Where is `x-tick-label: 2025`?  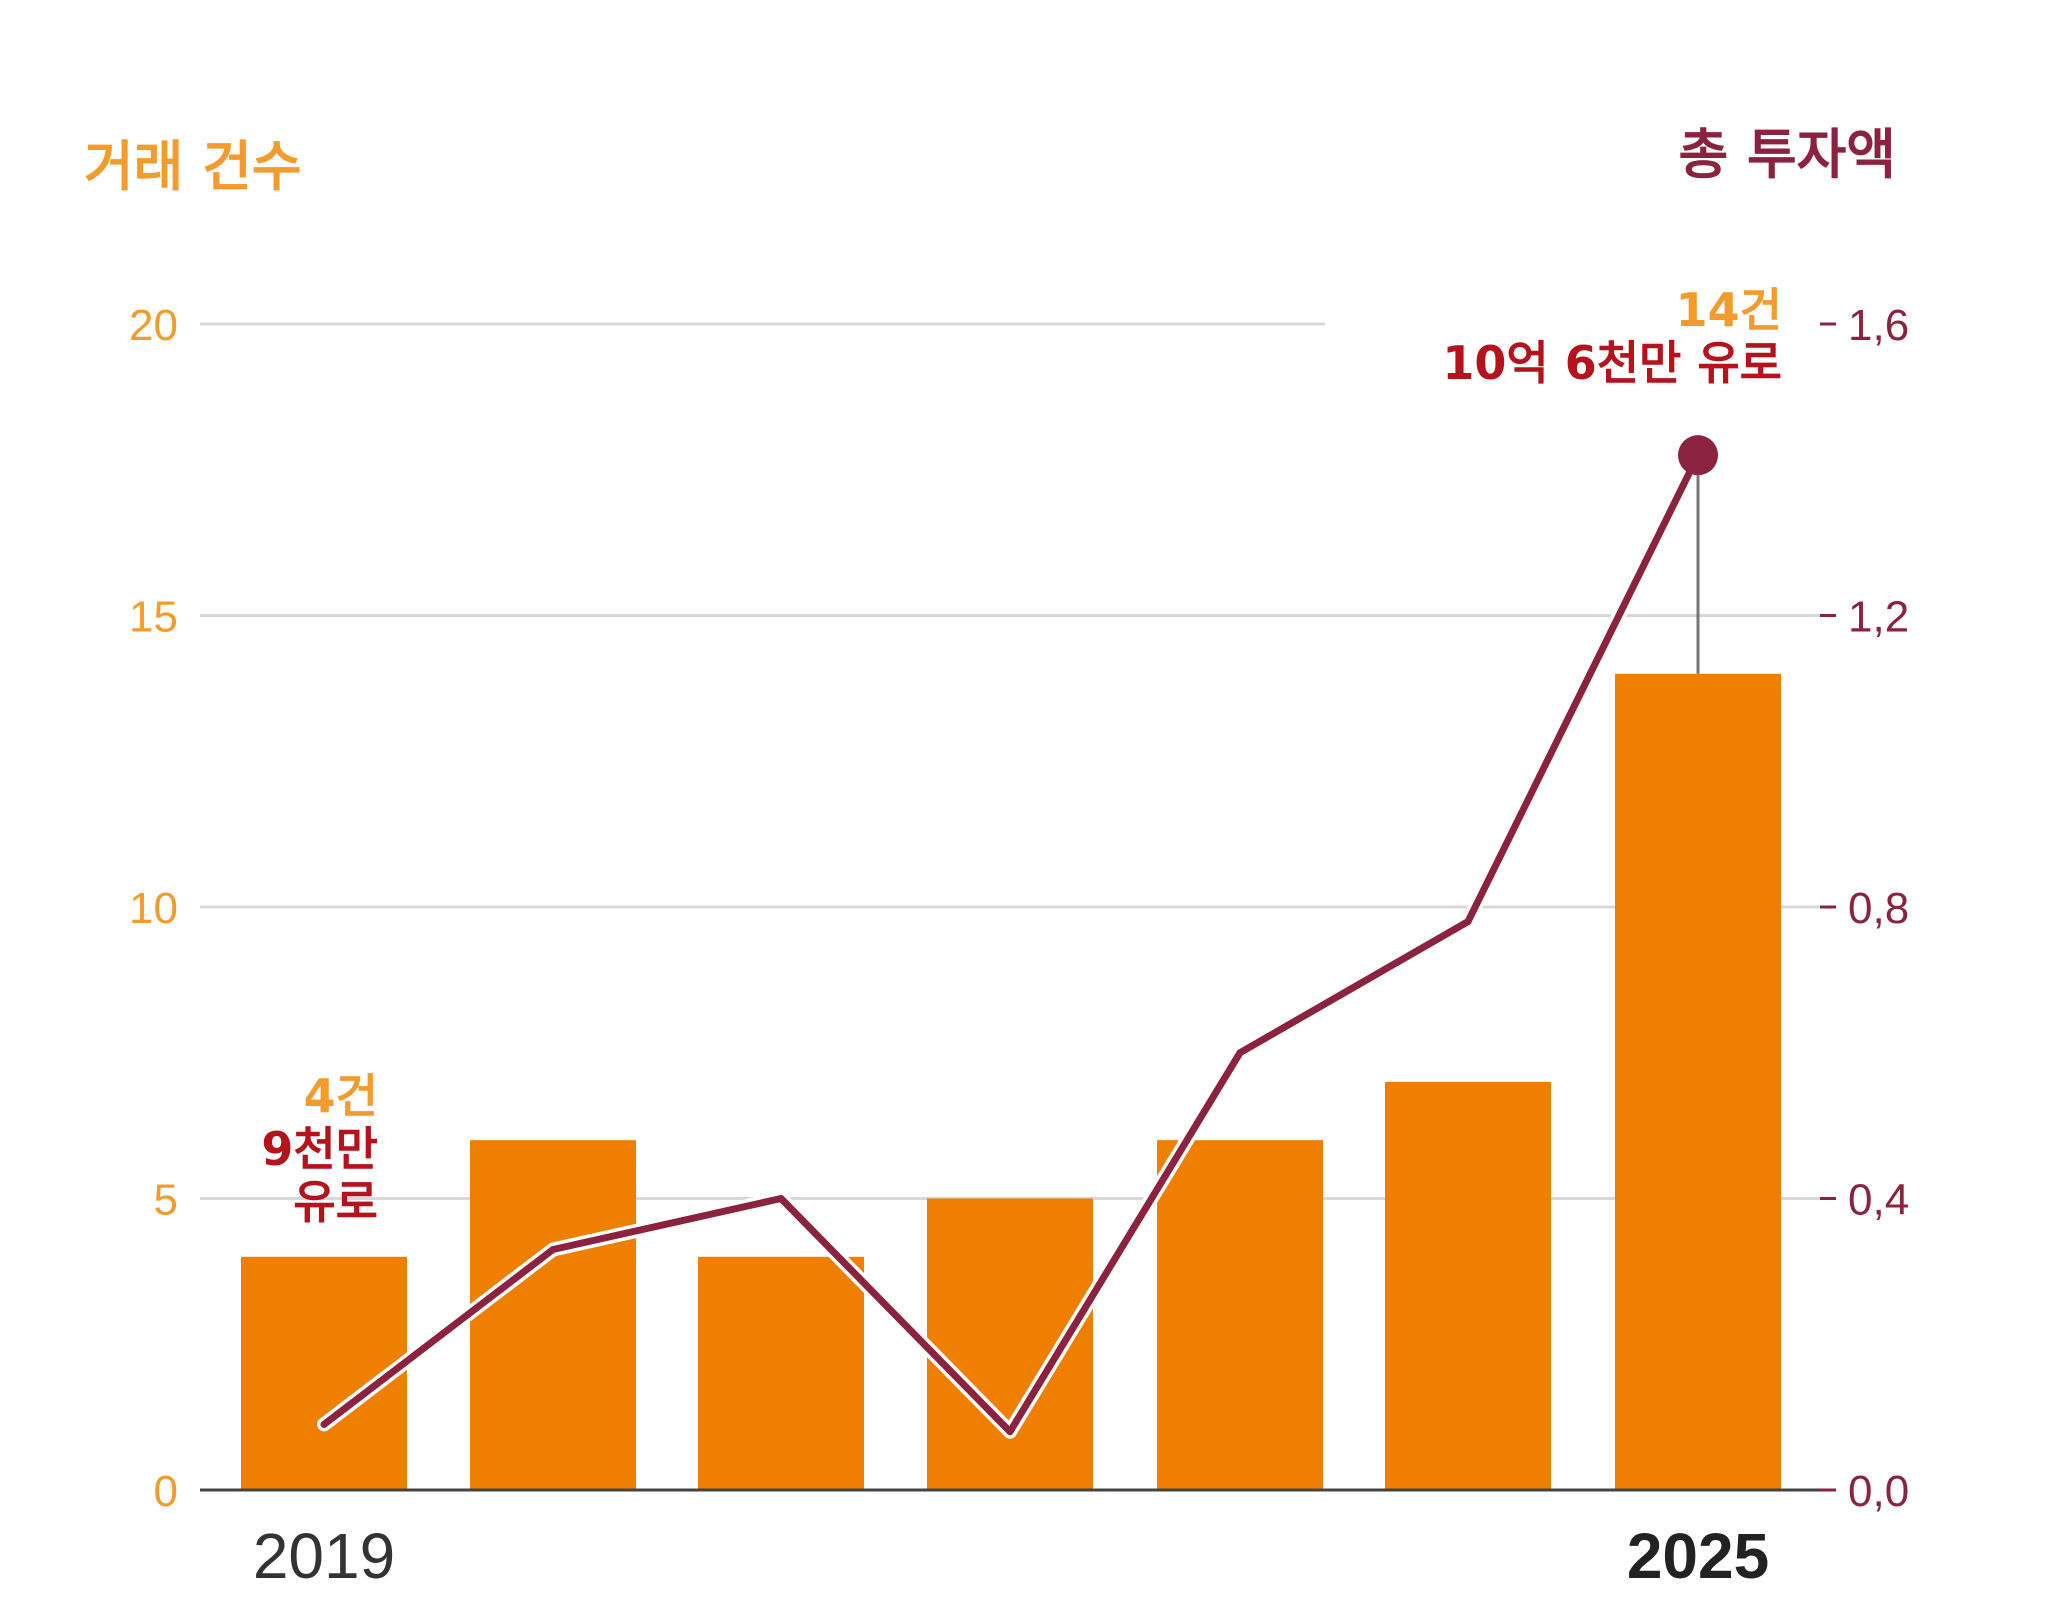
x-tick-label: 2025 is located at coordinates (1698, 1556).